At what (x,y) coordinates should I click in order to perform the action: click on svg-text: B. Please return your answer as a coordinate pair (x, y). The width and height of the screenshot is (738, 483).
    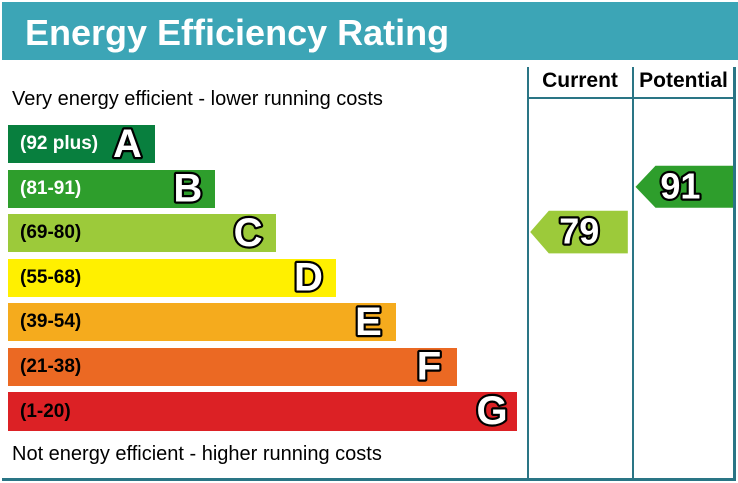
    Looking at the image, I should click on (187, 189).